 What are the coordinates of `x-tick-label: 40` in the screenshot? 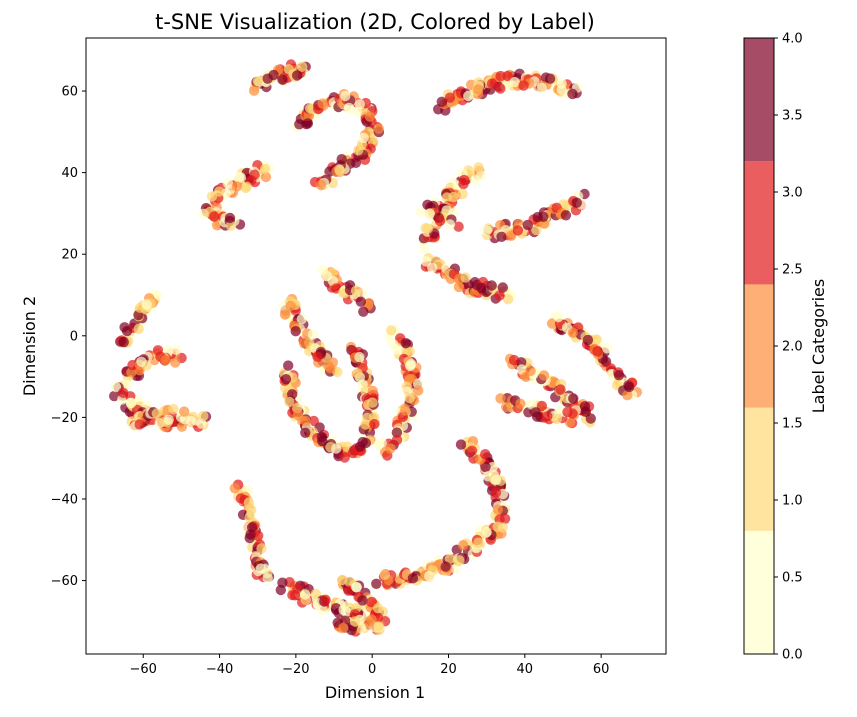 It's located at (525, 669).